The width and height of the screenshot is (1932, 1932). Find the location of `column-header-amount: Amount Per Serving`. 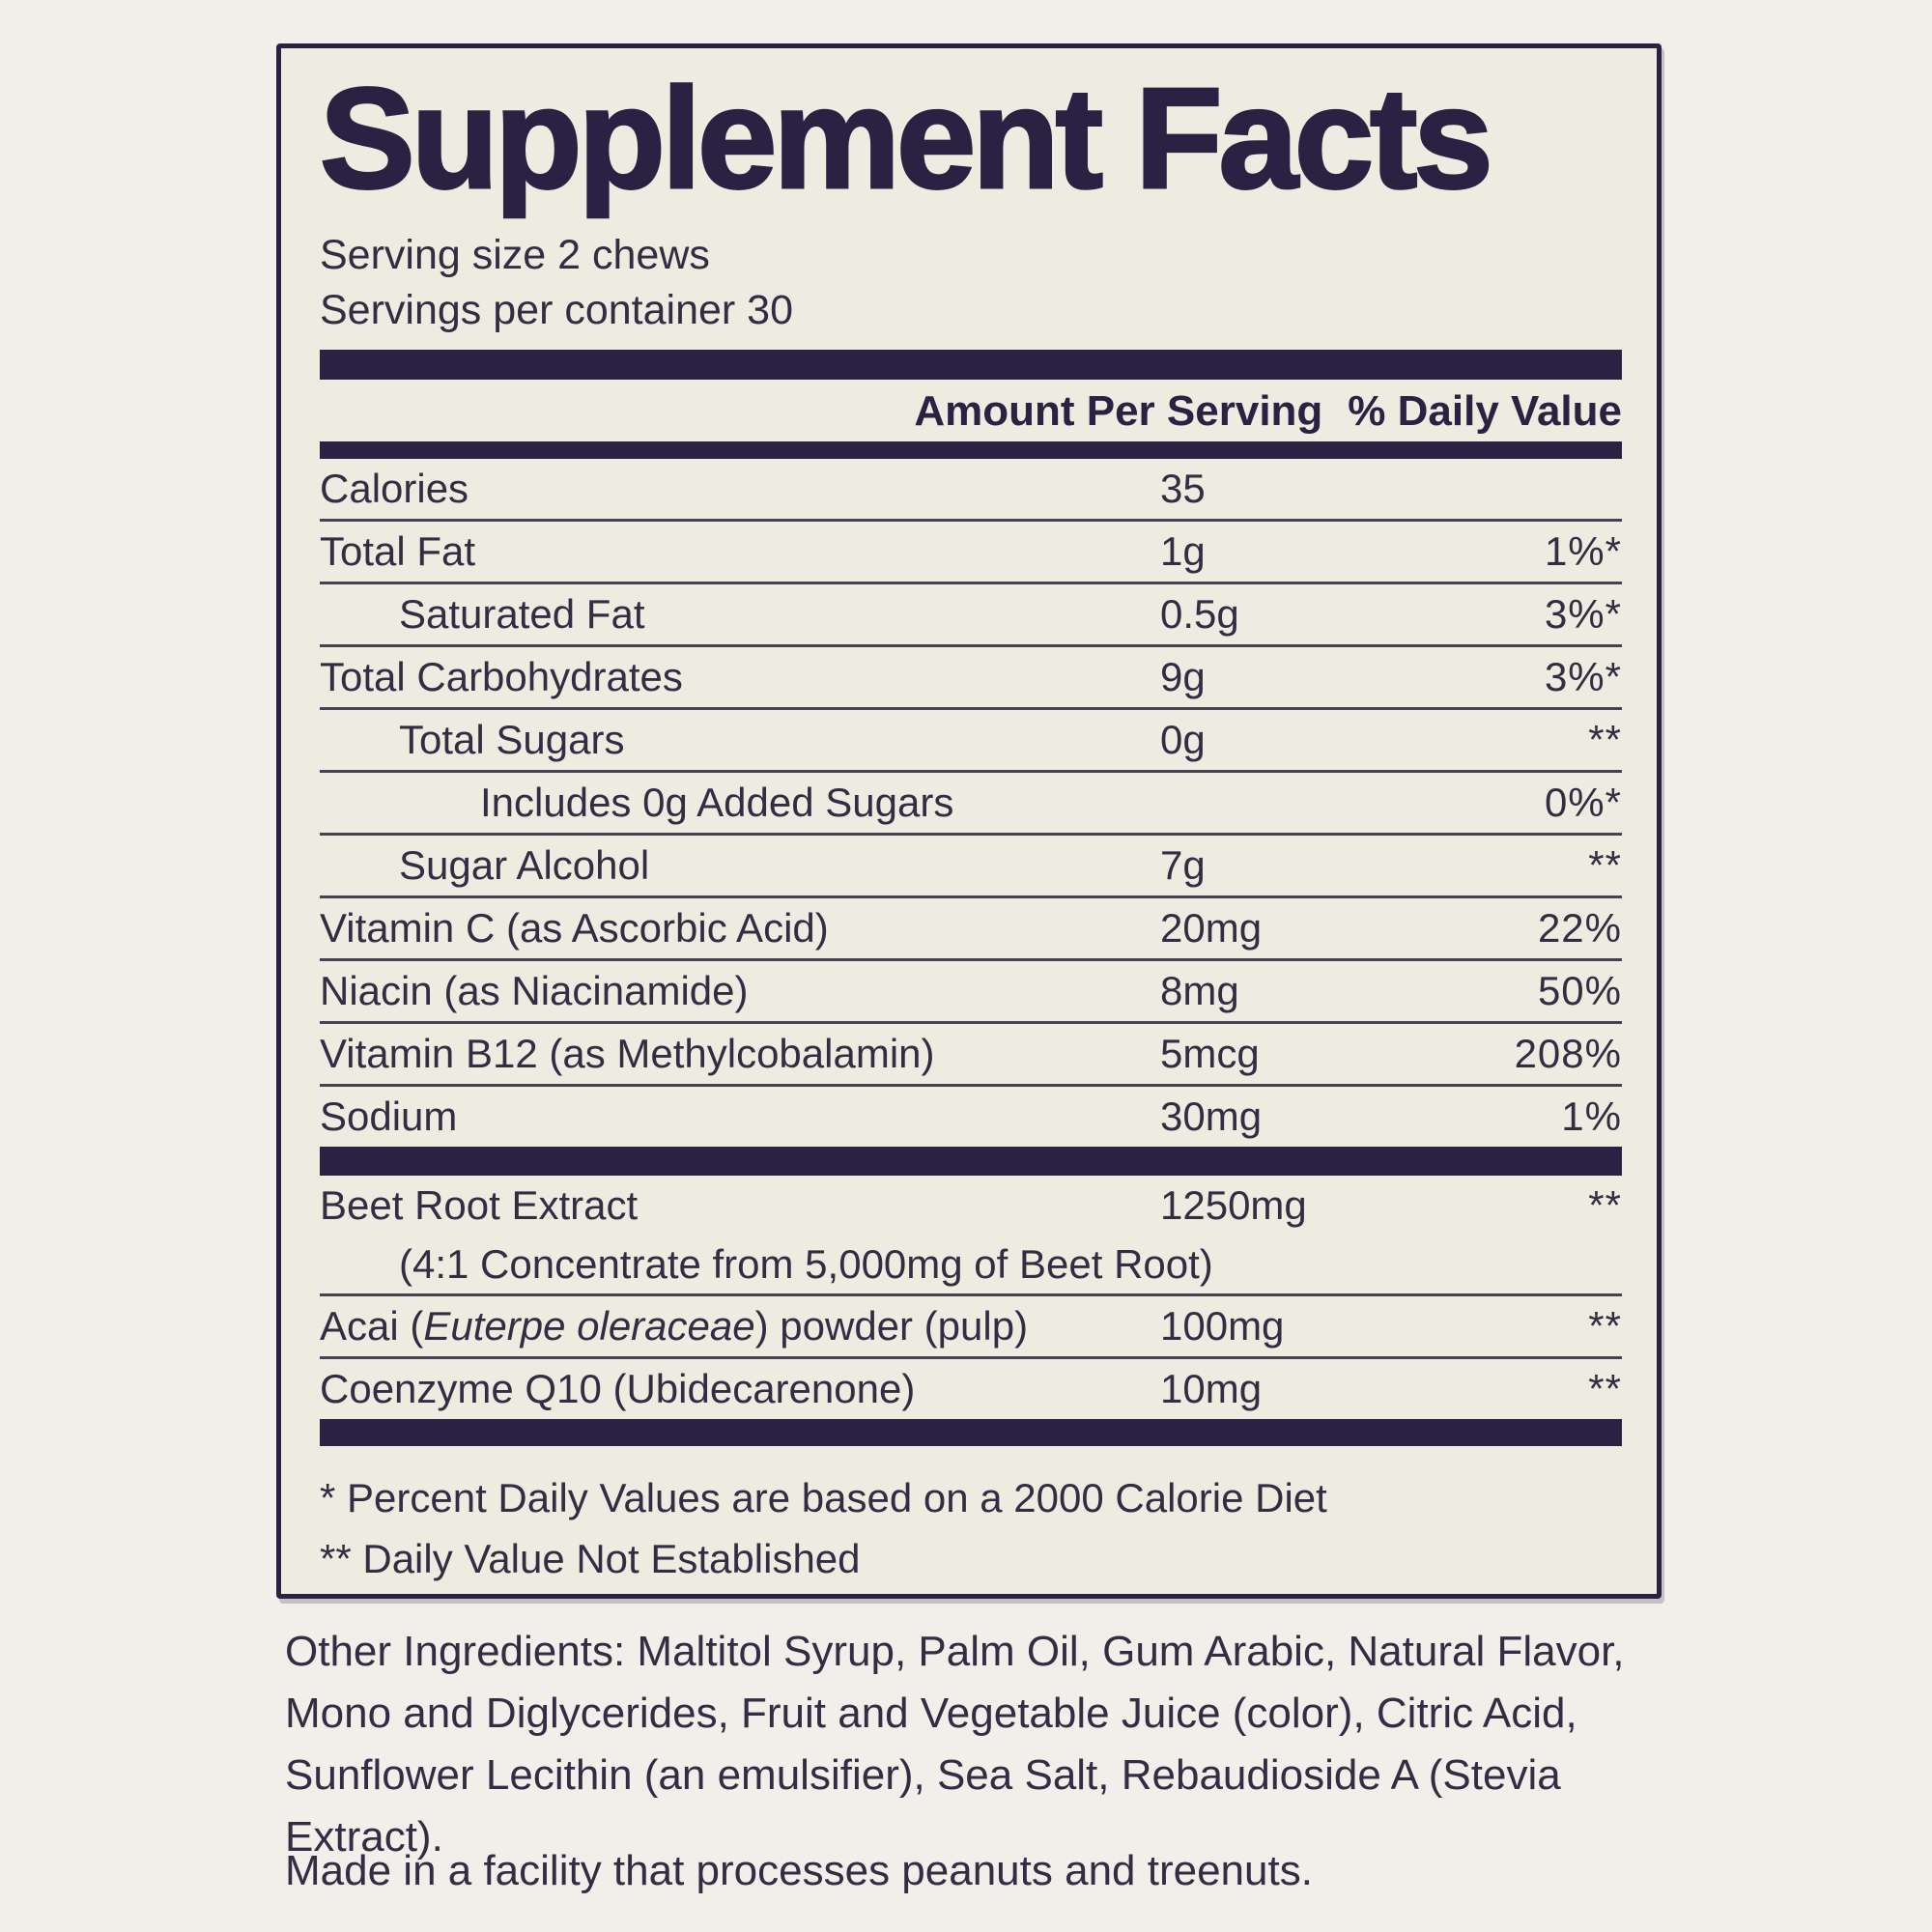

column-header-amount: Amount Per Serving is located at coordinates (1118, 410).